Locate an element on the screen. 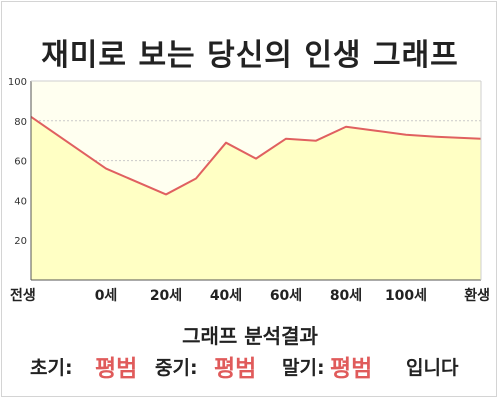  result-heading: 그래프 분석결과 is located at coordinates (250, 336).